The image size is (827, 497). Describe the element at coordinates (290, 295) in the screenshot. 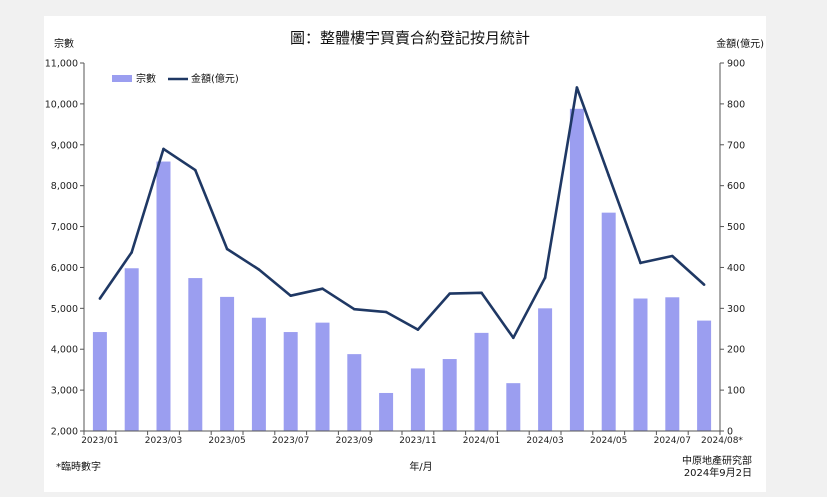

I see `amount-point-2023/07` at that location.